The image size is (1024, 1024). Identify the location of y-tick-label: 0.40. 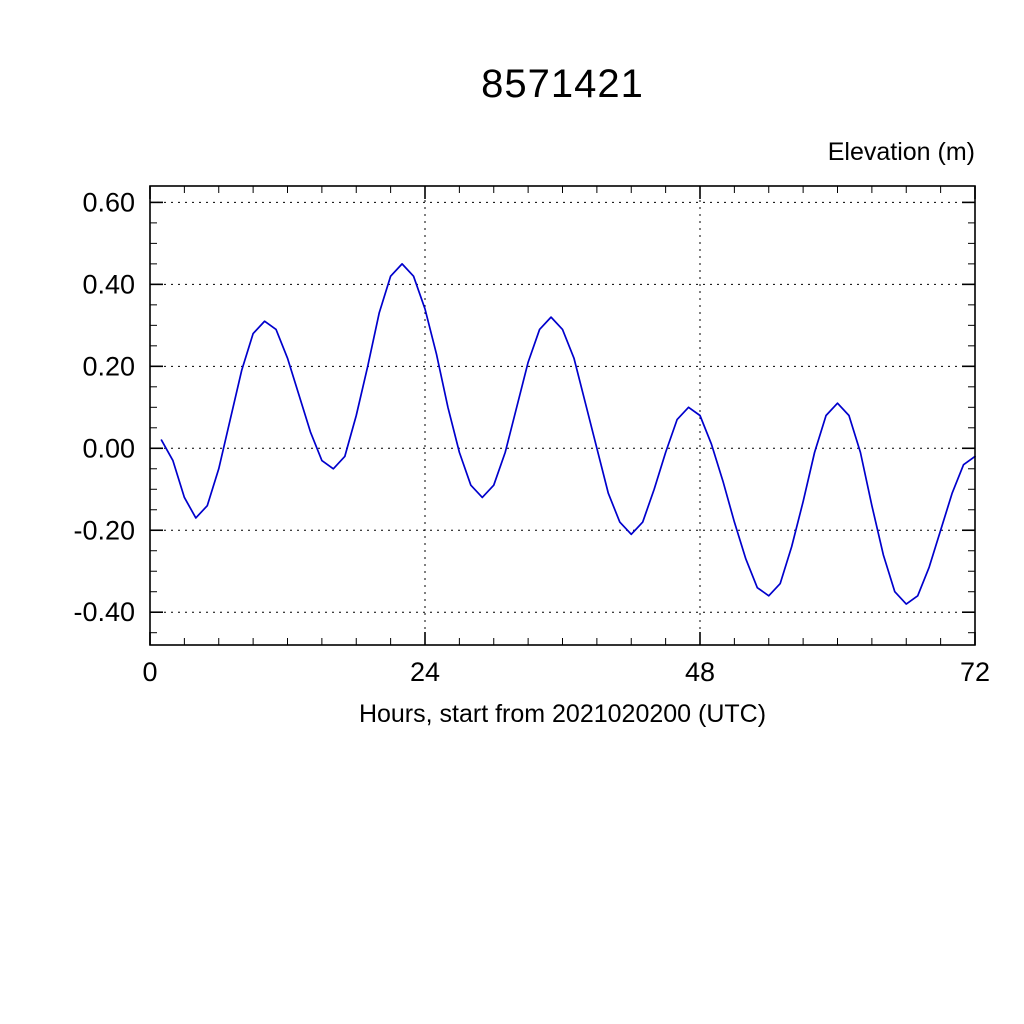
(108, 284).